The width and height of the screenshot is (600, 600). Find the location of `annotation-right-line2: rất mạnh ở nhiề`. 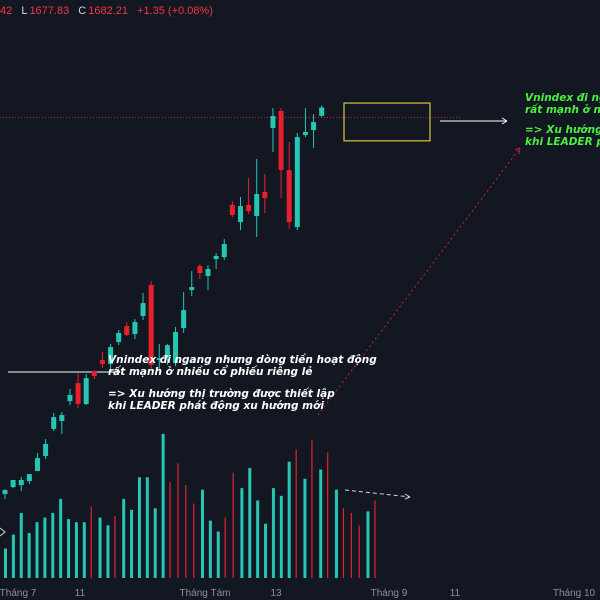

annotation-right-line2: rất mạnh ở nhiề is located at coordinates (562, 110).